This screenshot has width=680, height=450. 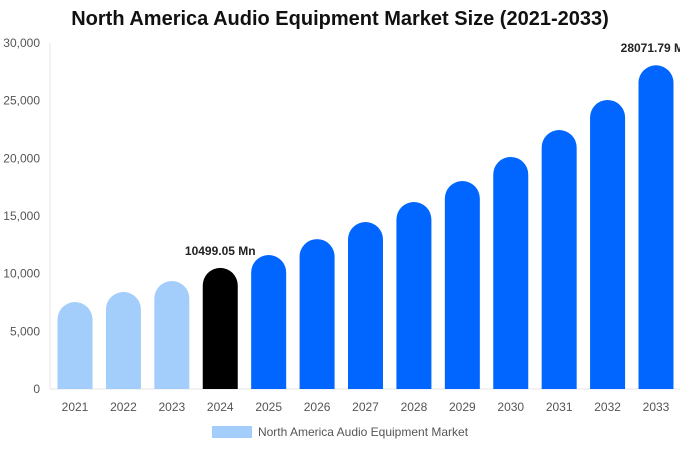 What do you see at coordinates (414, 407) in the screenshot?
I see `x-tick-label: 2028` at bounding box center [414, 407].